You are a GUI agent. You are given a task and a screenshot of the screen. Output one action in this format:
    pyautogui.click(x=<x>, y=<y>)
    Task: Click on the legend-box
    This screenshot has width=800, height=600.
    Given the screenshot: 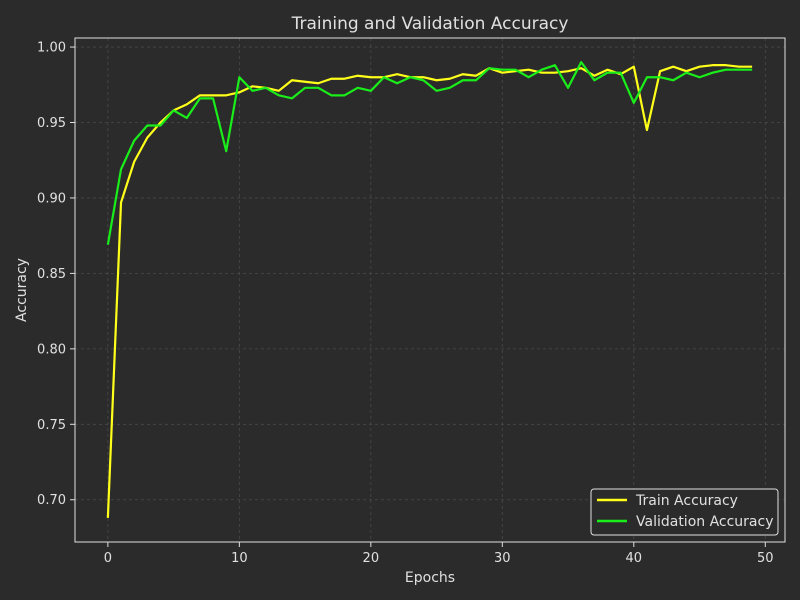 What is the action you would take?
    pyautogui.click(x=684, y=512)
    